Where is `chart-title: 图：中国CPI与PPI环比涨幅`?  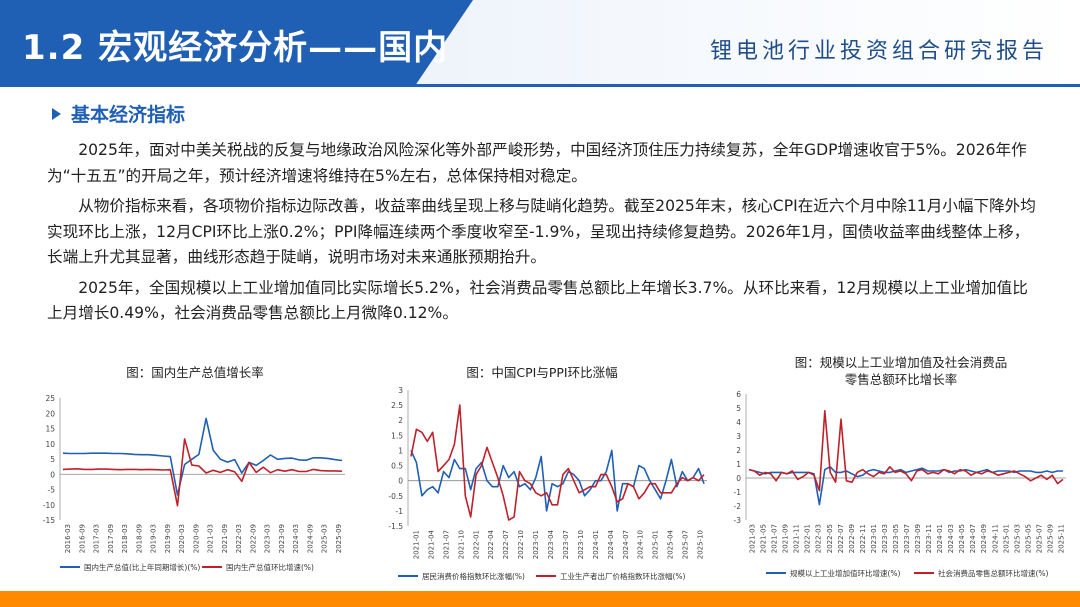 chart-title: 图：中国CPI与PPI环比涨幅 is located at coordinates (542, 372).